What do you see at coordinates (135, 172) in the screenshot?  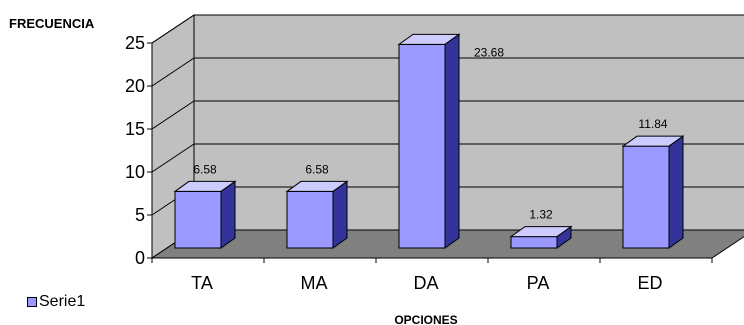 I see `y-tick-label: 10` at bounding box center [135, 172].